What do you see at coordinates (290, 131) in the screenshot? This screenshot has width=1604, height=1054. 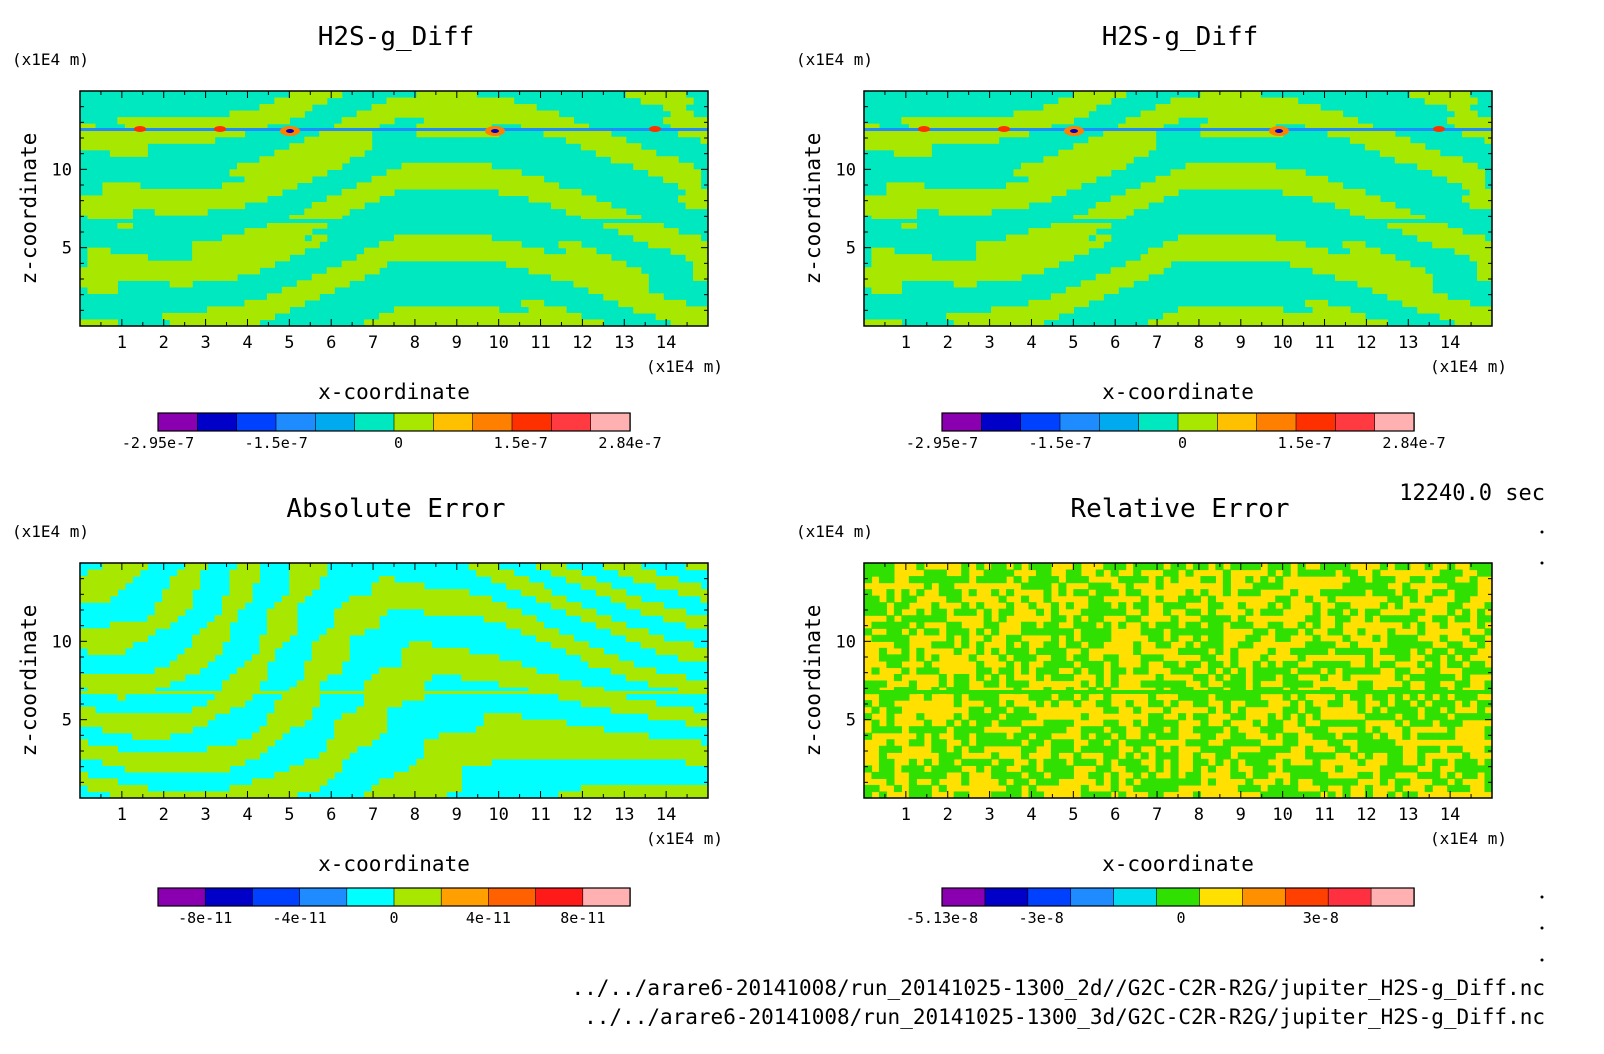 I see `heatmap-feature` at bounding box center [290, 131].